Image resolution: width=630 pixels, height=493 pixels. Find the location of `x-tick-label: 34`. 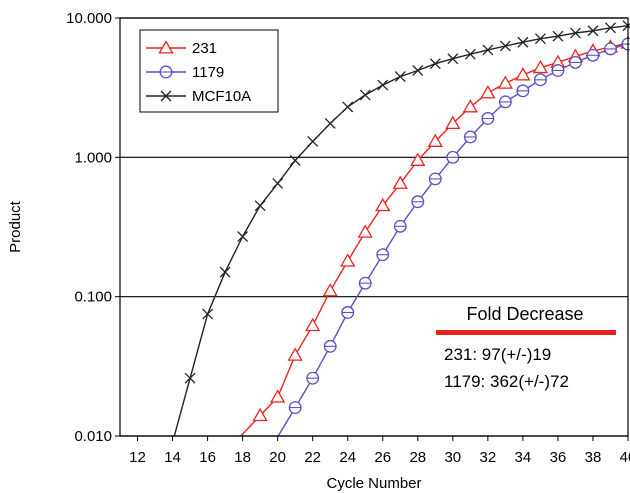

x-tick-label: 34 is located at coordinates (523, 457).